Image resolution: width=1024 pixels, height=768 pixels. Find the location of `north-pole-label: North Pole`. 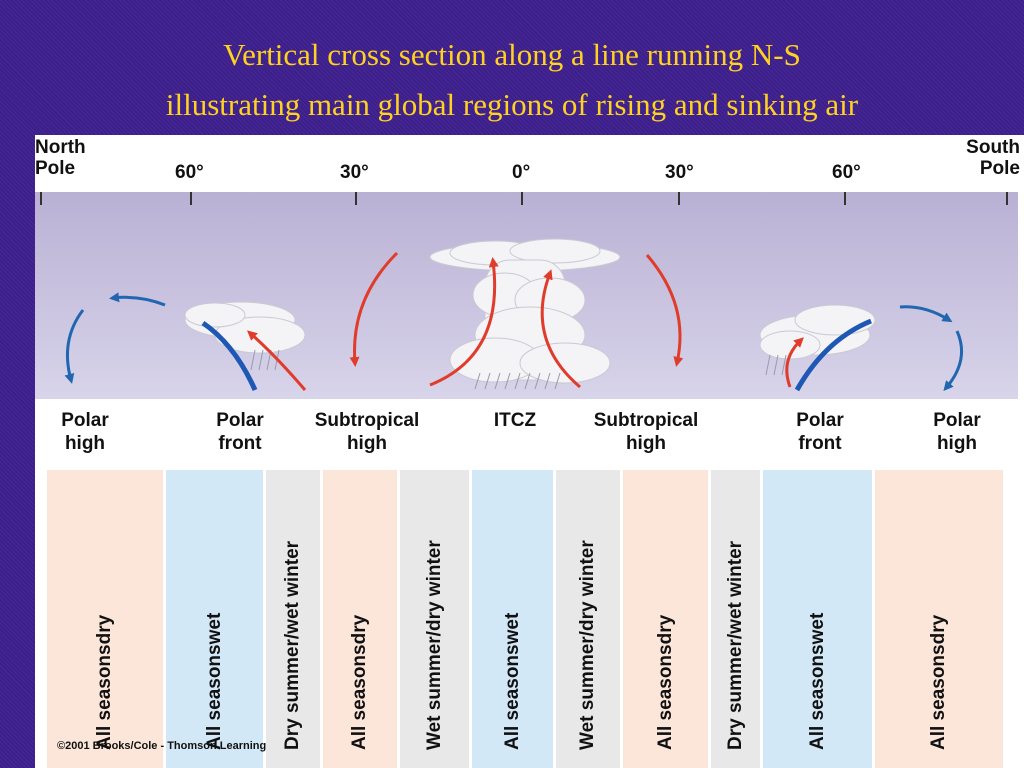

north-pole-label: North Pole is located at coordinates (60, 158).